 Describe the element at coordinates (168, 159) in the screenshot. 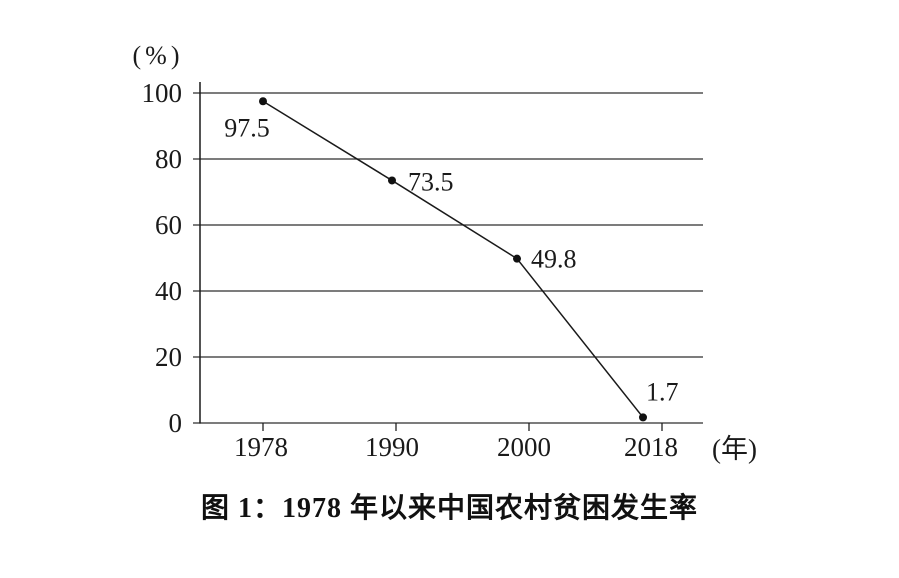

I see `y-tick-label: 80` at that location.